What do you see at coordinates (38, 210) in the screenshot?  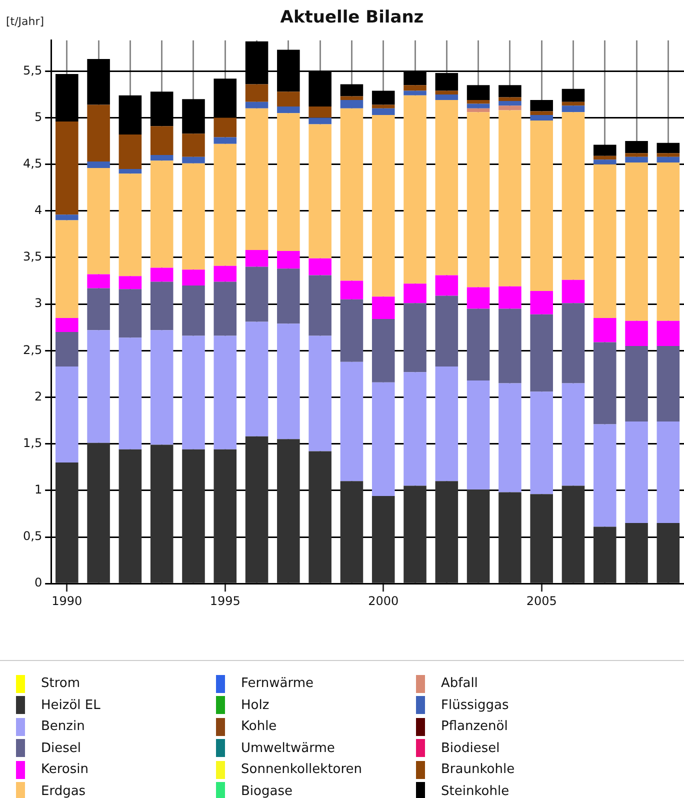 I see `y-tick-label: 4` at bounding box center [38, 210].